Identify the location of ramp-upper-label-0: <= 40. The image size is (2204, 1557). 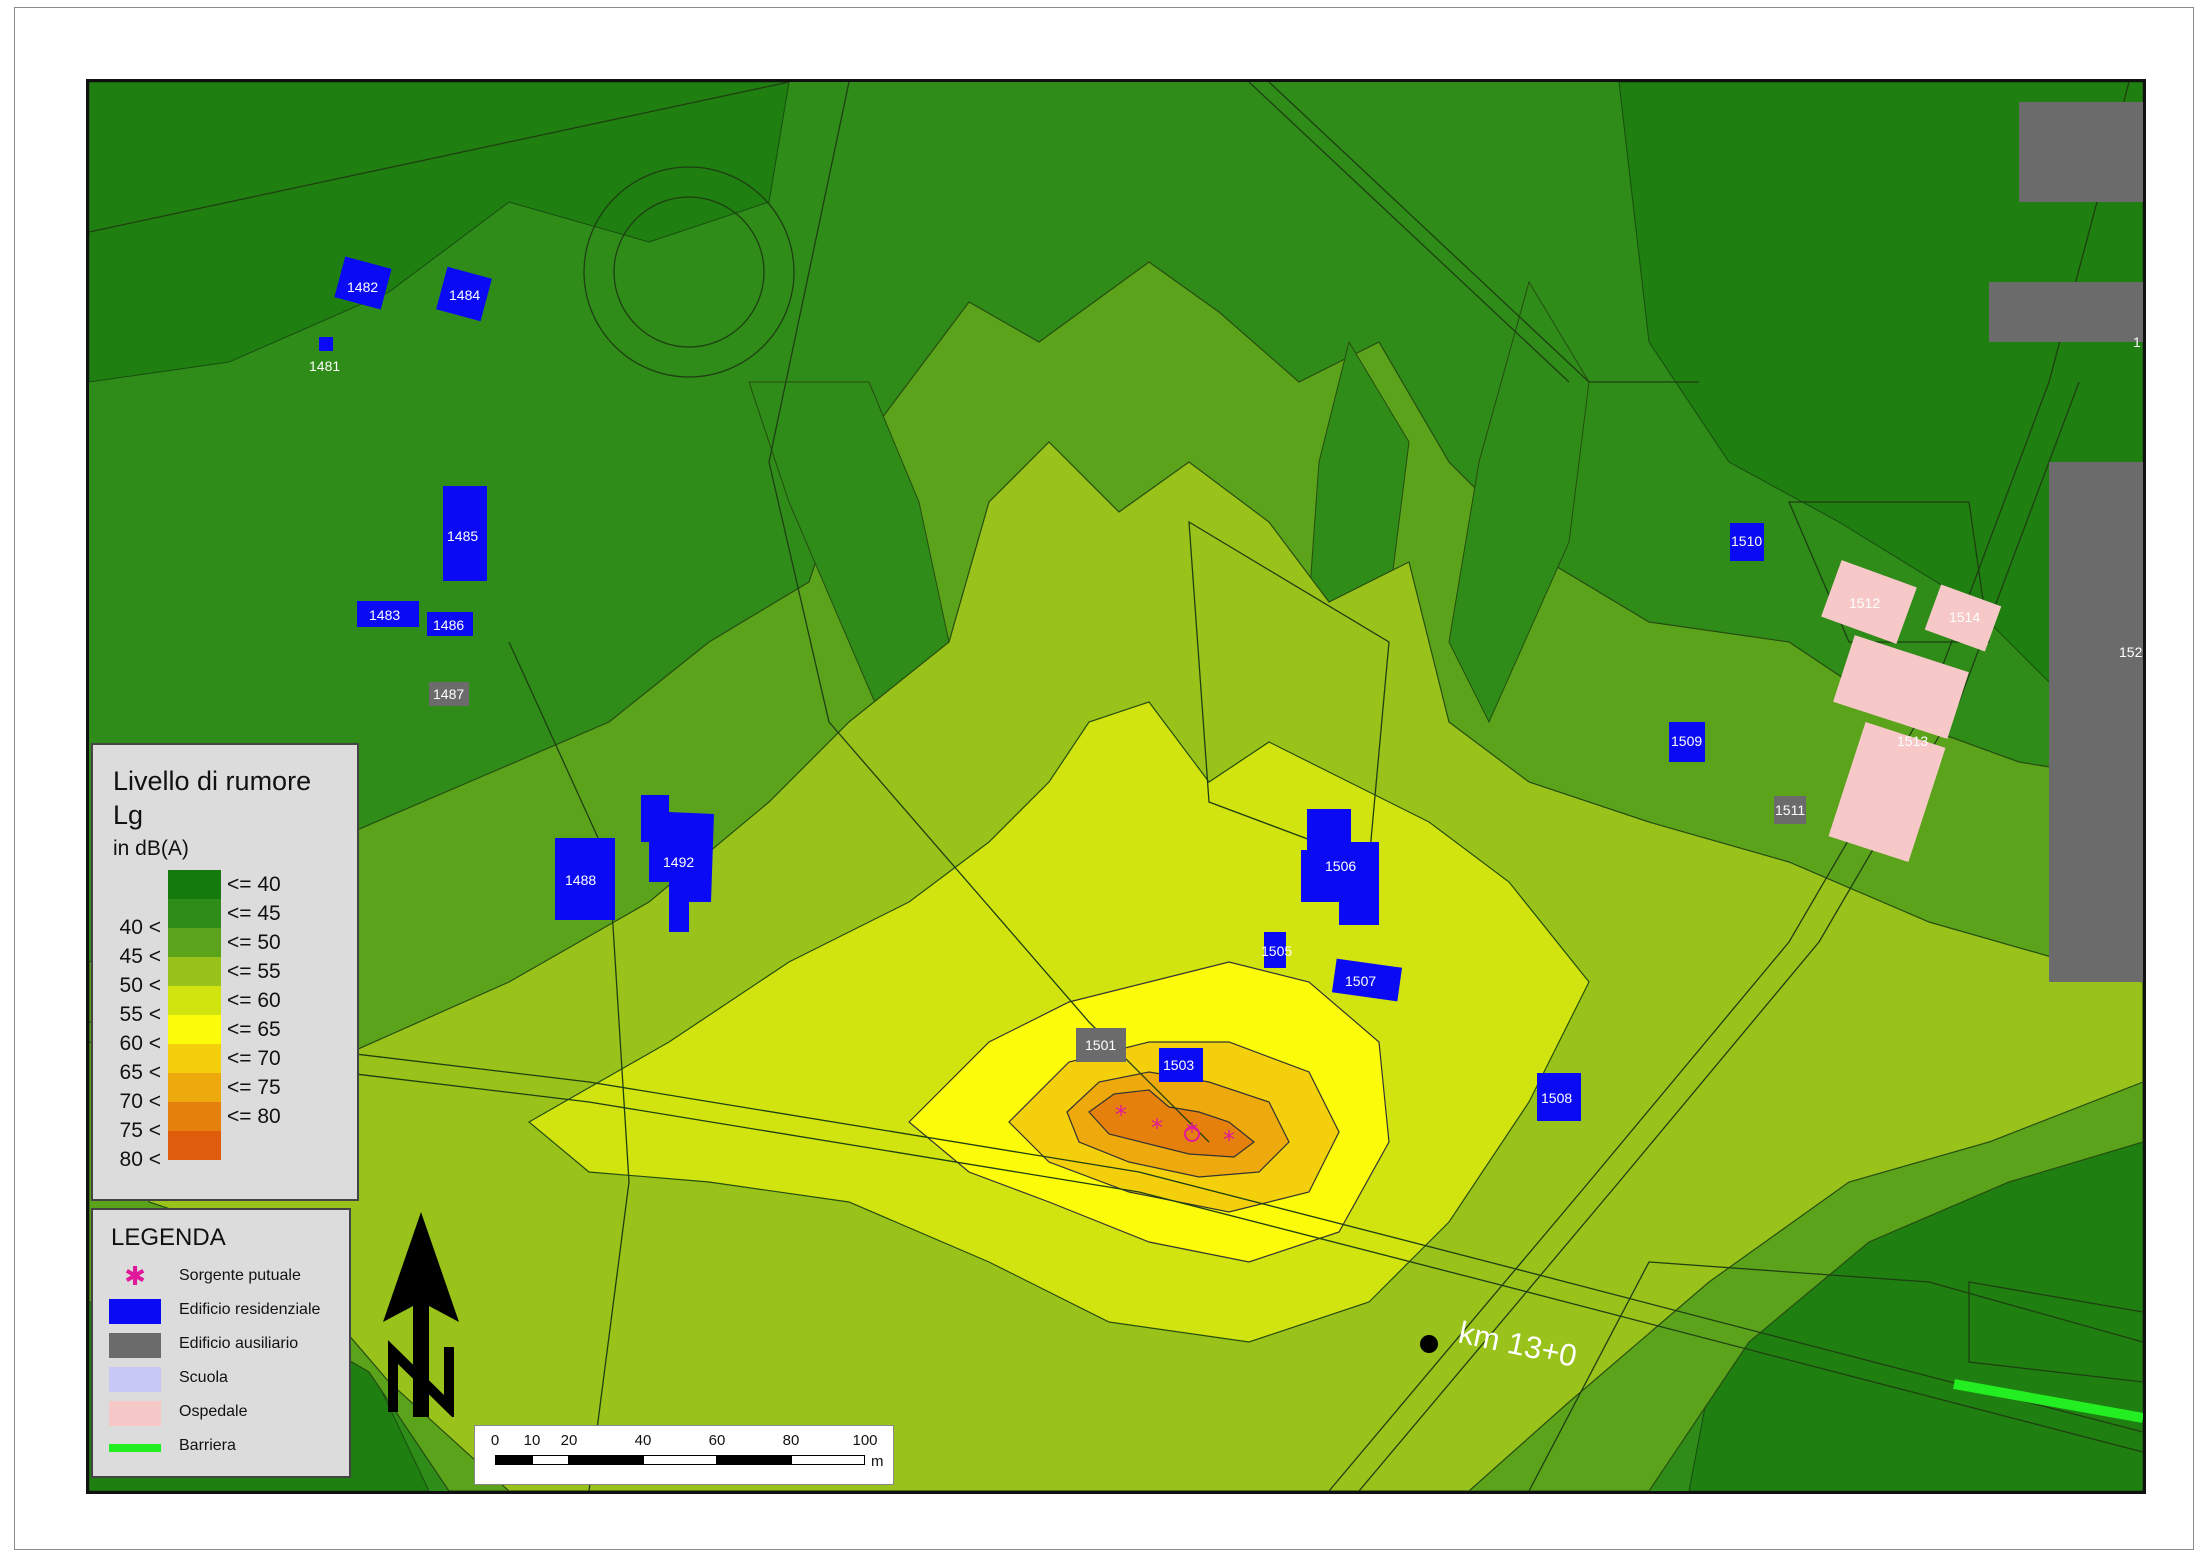
(254, 884).